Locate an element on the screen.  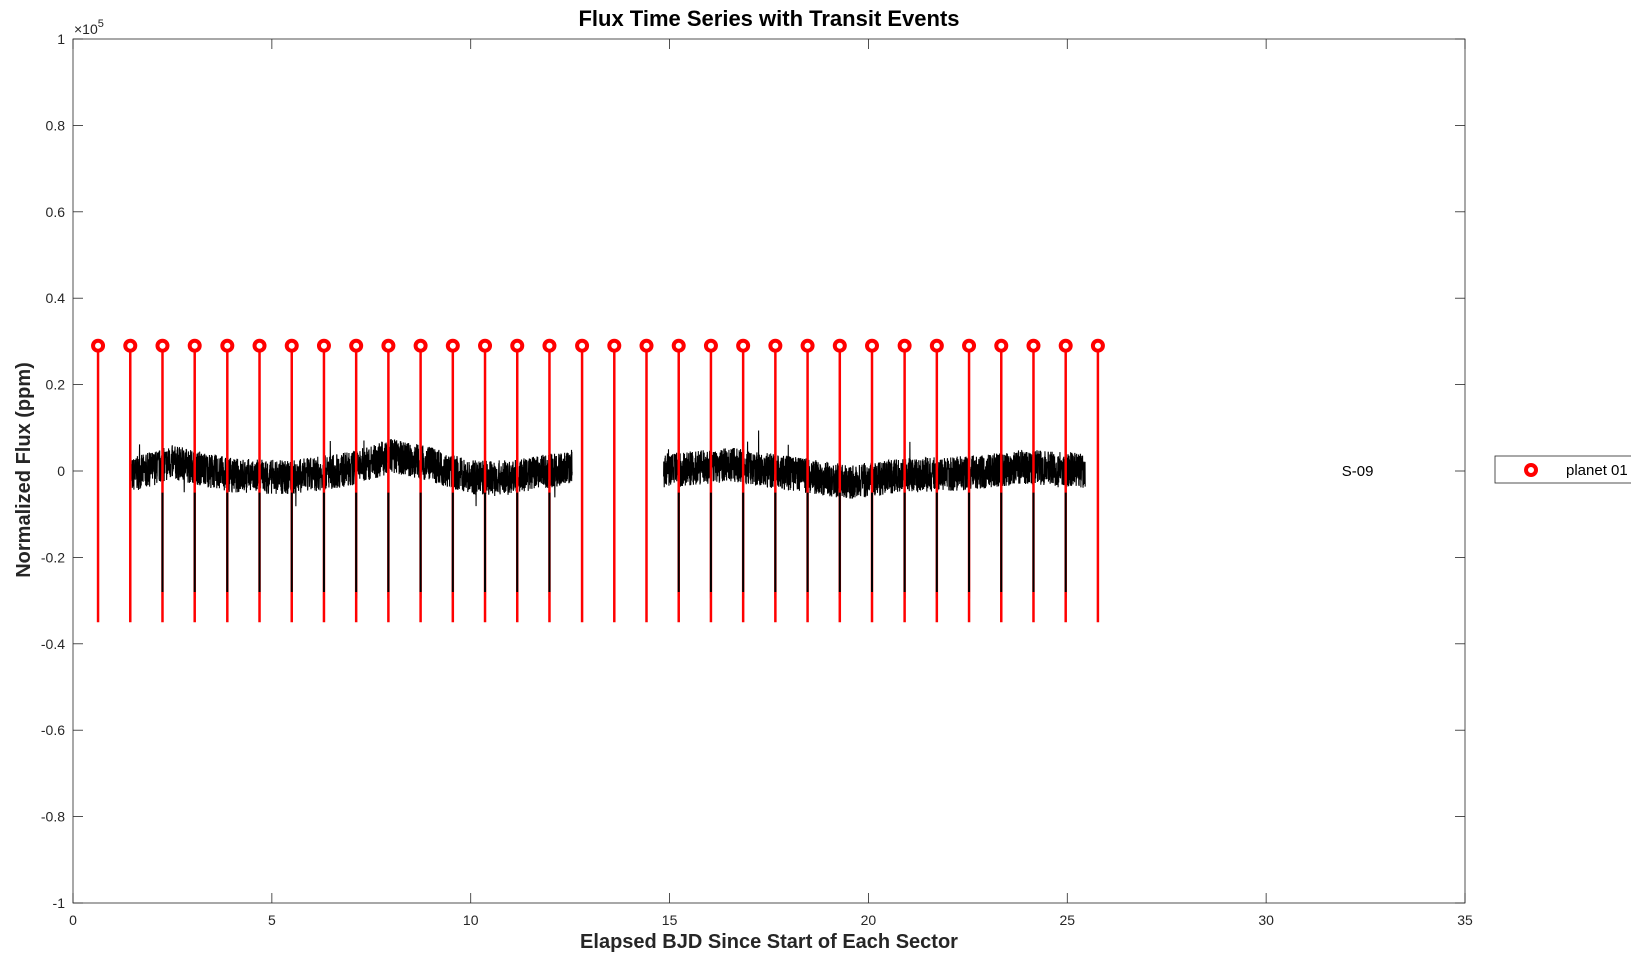
y-tick-label: -0.8 is located at coordinates (53, 817).